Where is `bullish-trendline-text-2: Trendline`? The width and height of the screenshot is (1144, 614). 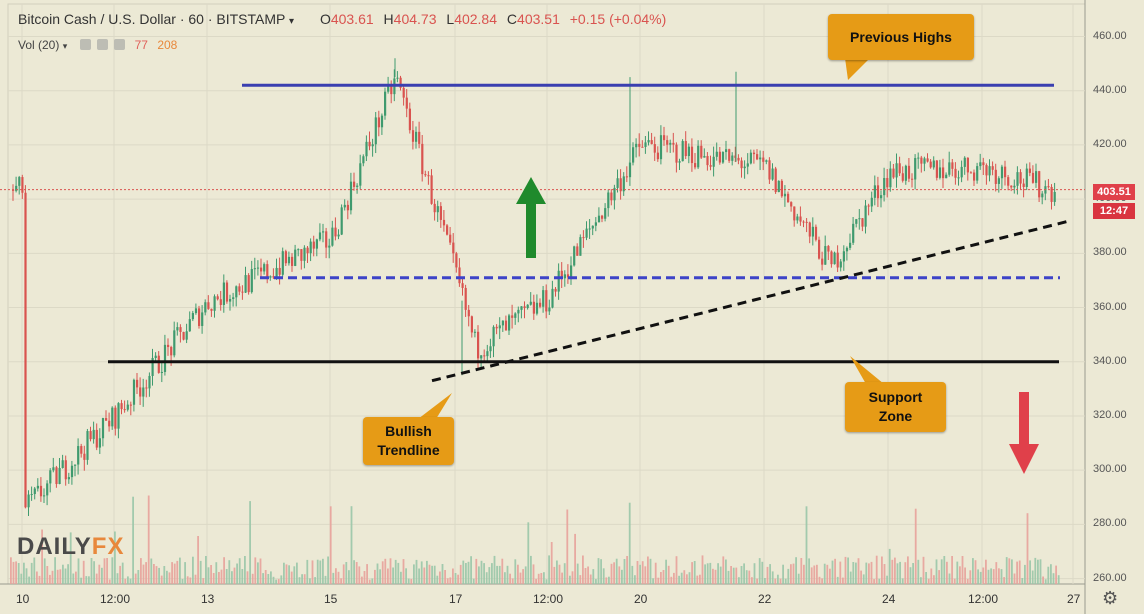 bullish-trendline-text-2: Trendline is located at coordinates (408, 450).